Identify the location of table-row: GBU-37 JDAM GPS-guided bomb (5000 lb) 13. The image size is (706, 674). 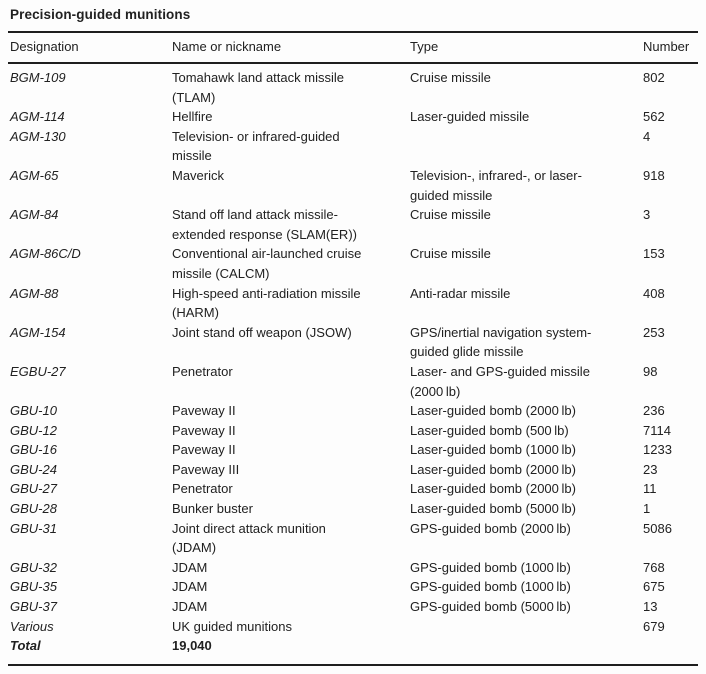
(353, 607).